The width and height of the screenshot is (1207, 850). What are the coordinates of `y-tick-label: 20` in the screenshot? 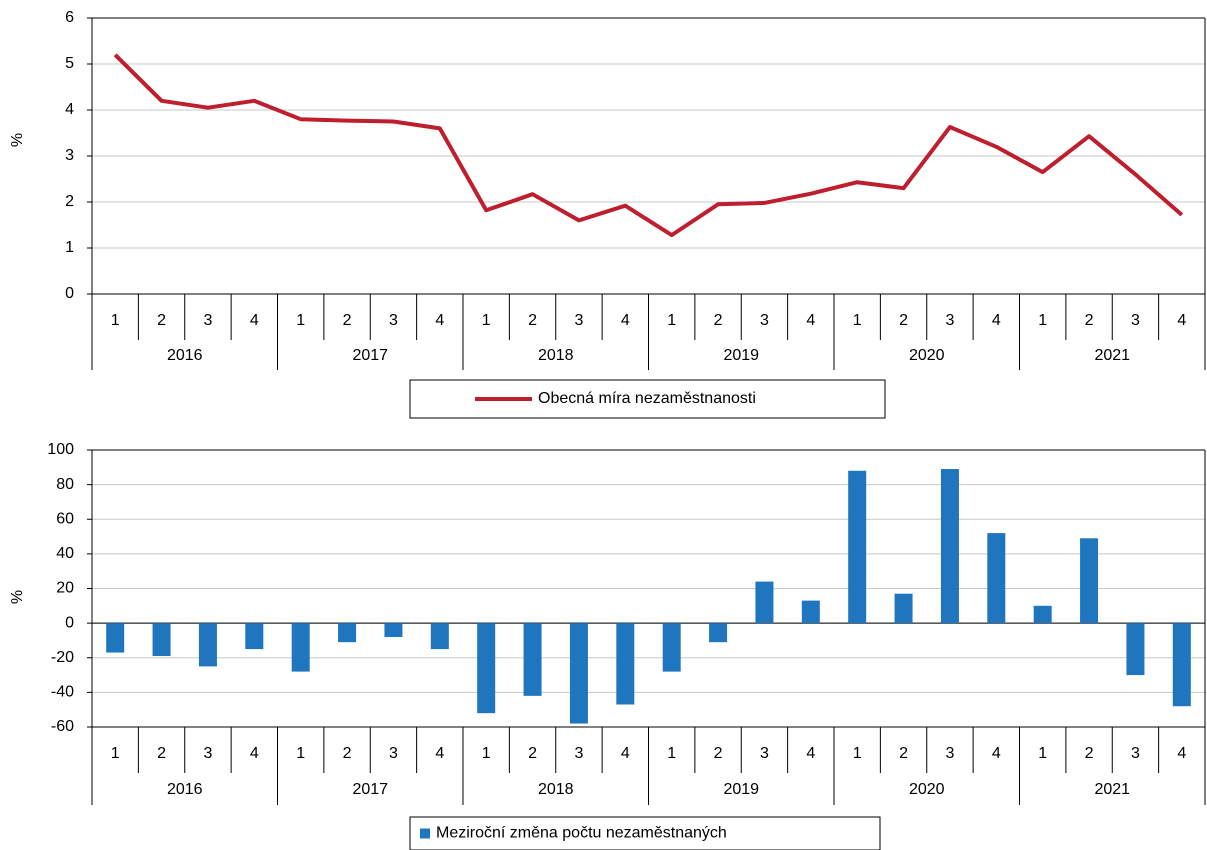 It's located at (65, 588).